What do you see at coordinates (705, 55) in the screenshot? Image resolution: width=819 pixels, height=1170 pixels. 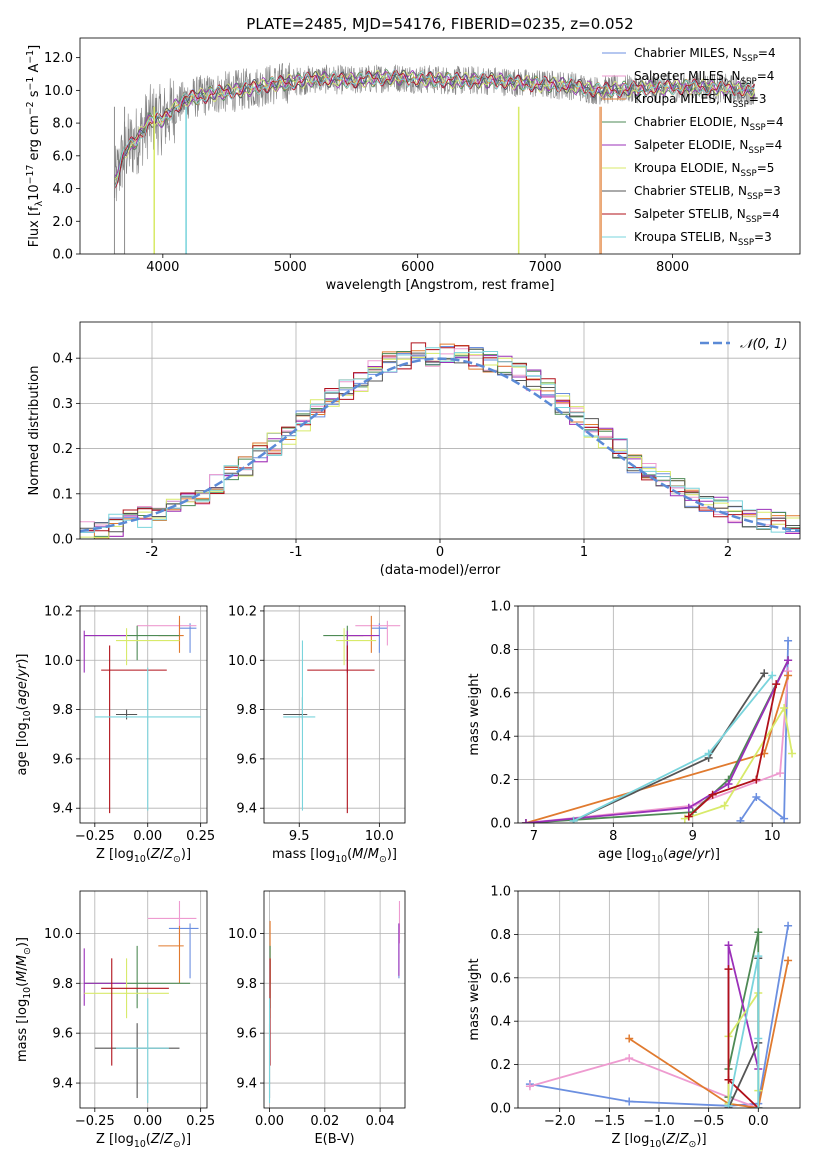 I see `legend-label: Chabrier MILES, NSSP=4` at bounding box center [705, 55].